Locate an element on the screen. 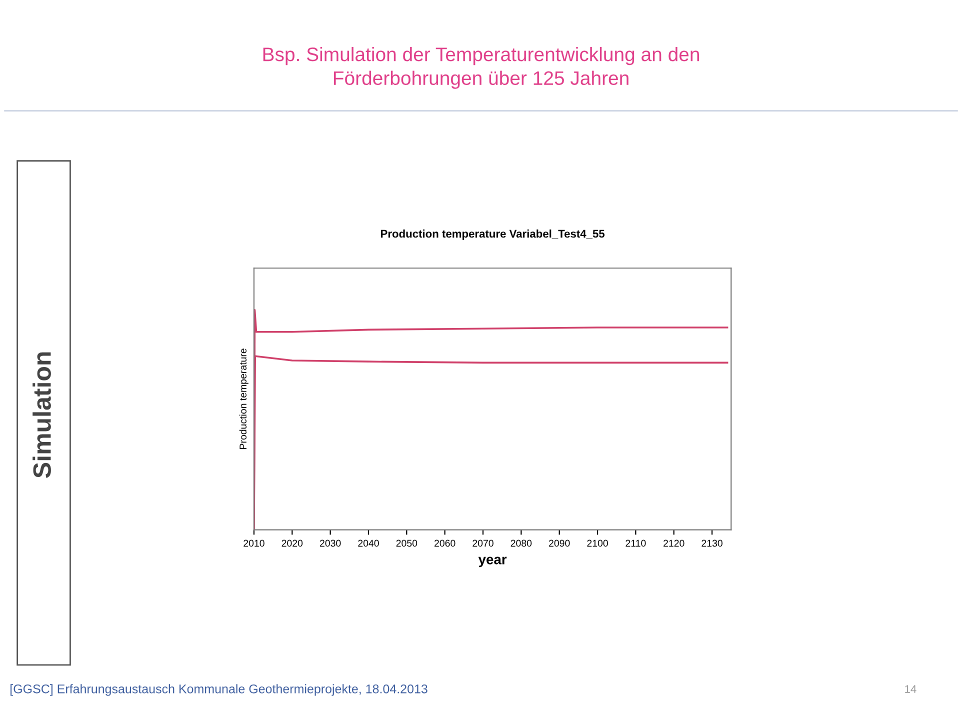  x-tick-label: 2070 is located at coordinates (483, 543).